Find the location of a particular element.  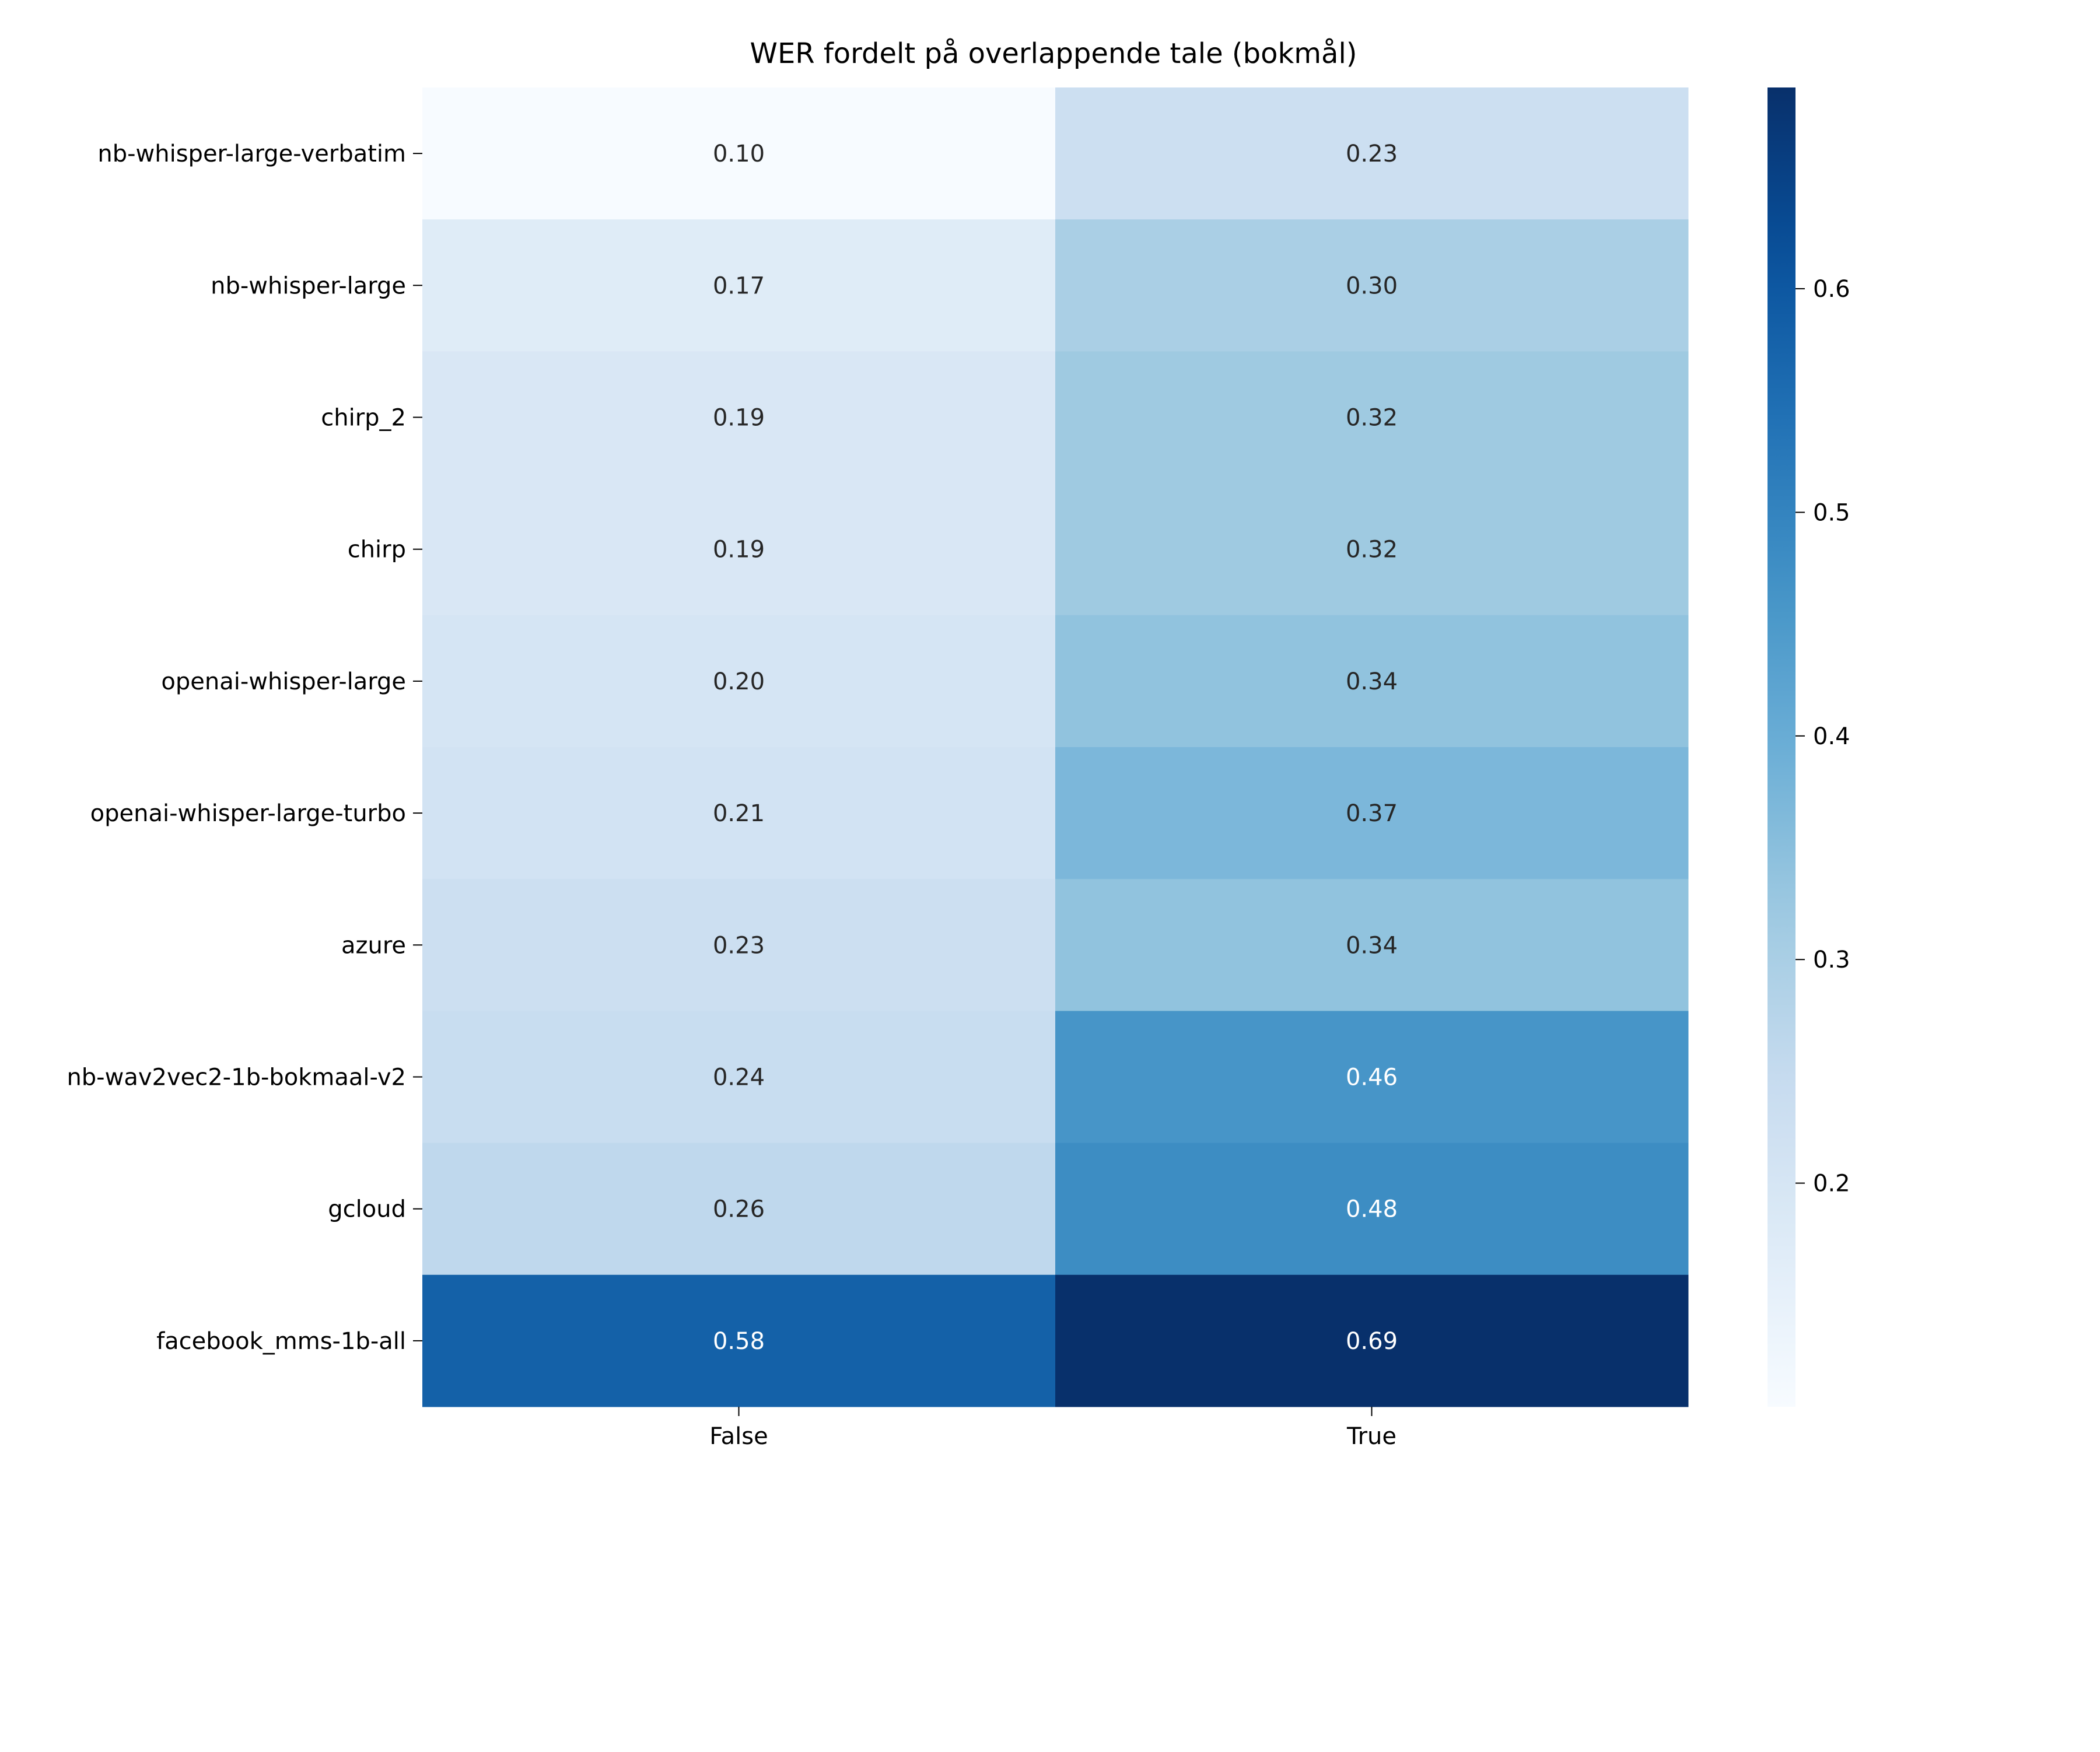

cell-value-label-0-1: 0.23 is located at coordinates (1372, 154).